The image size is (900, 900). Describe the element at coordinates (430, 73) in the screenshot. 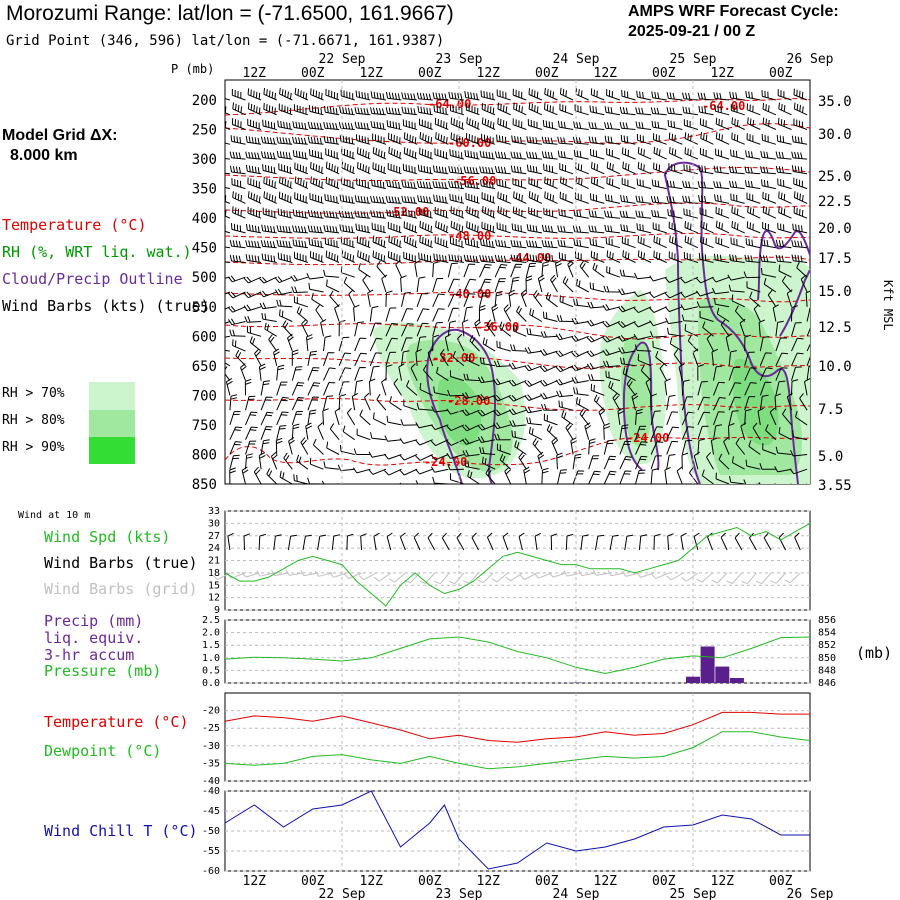

I see `top-tick-3: 00Z` at that location.